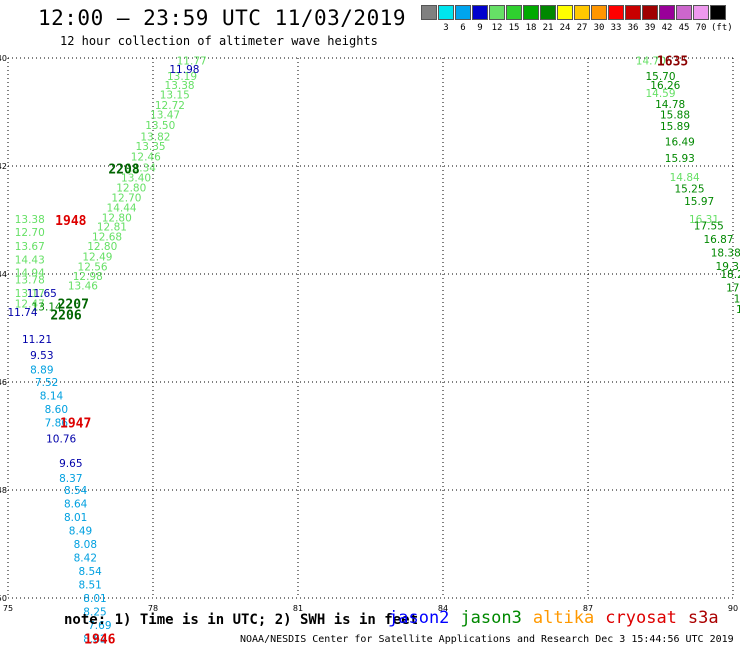 The image size is (740, 650). I want to click on wave-height-label: 11.77, so click(192, 62).